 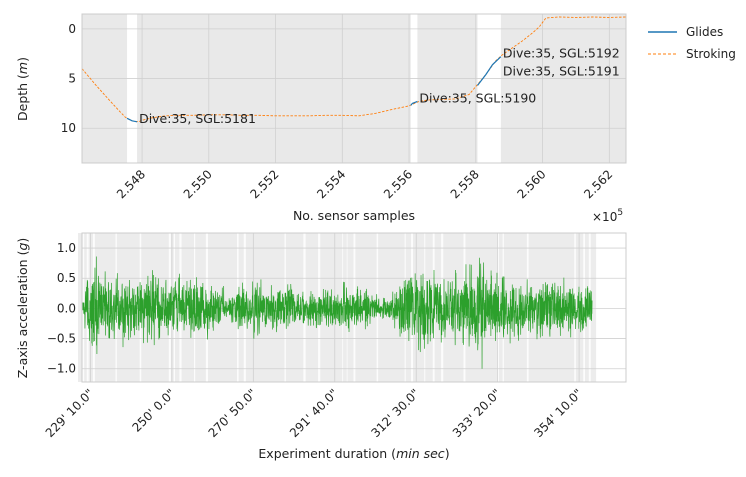 I want to click on y-tick-label: 10, so click(x=68, y=128).